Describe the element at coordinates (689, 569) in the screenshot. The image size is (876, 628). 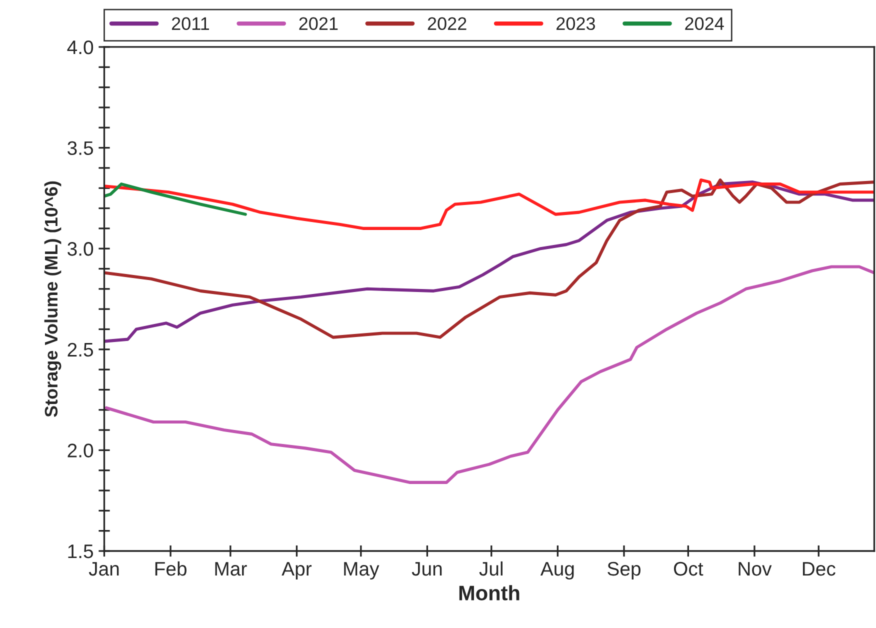
I see `x-tick-label: Oct` at that location.